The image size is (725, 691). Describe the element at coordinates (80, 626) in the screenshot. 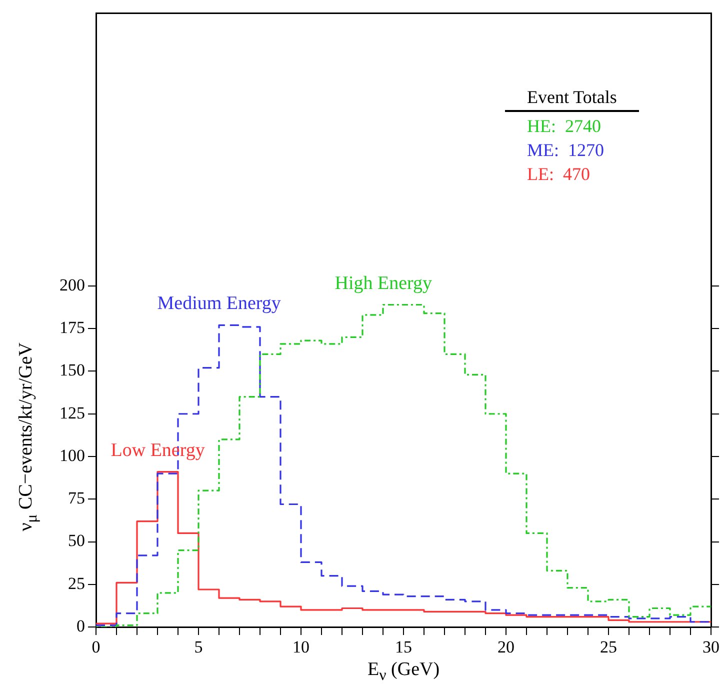

I see `y-tick-label: 0` at that location.